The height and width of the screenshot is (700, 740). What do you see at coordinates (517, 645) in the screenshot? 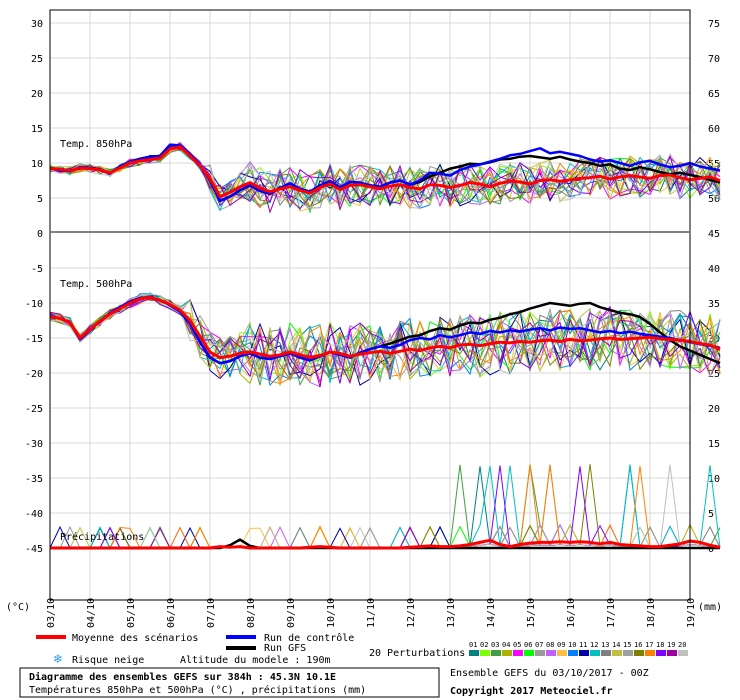
I see `pert-number: 05` at bounding box center [517, 645].